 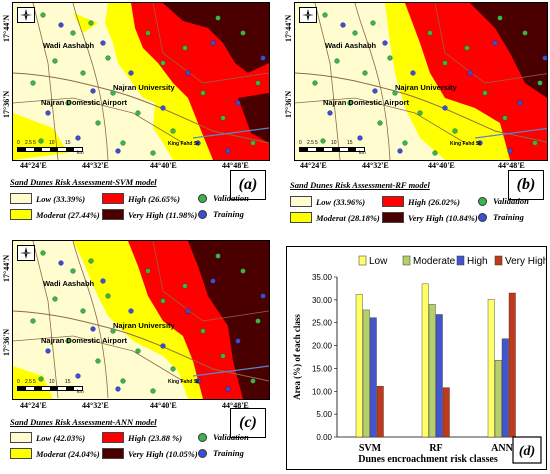 I want to click on panel-label: (c), so click(x=248, y=423).